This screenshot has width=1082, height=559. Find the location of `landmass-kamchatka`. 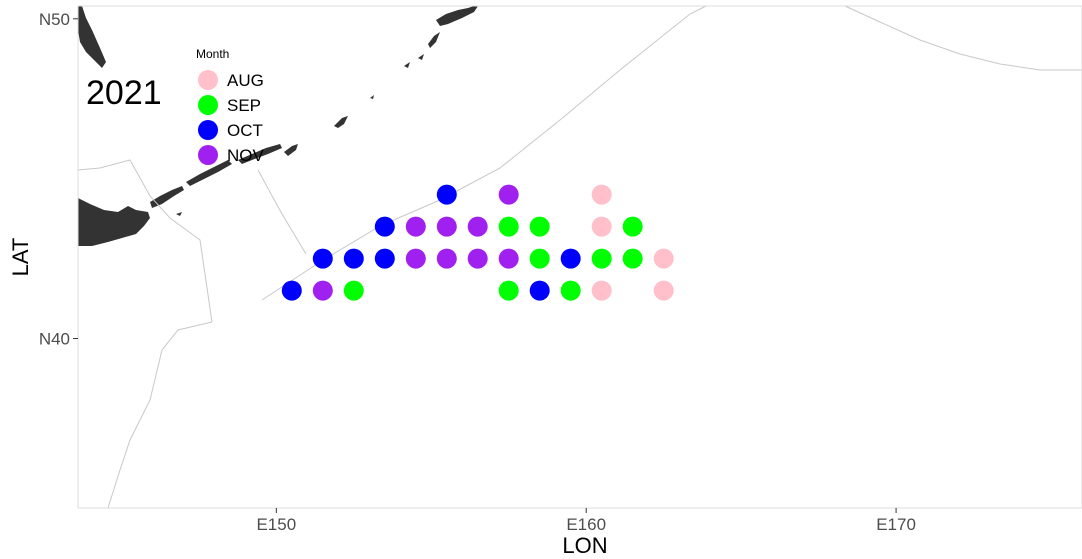

landmass-kamchatka is located at coordinates (441, 37).